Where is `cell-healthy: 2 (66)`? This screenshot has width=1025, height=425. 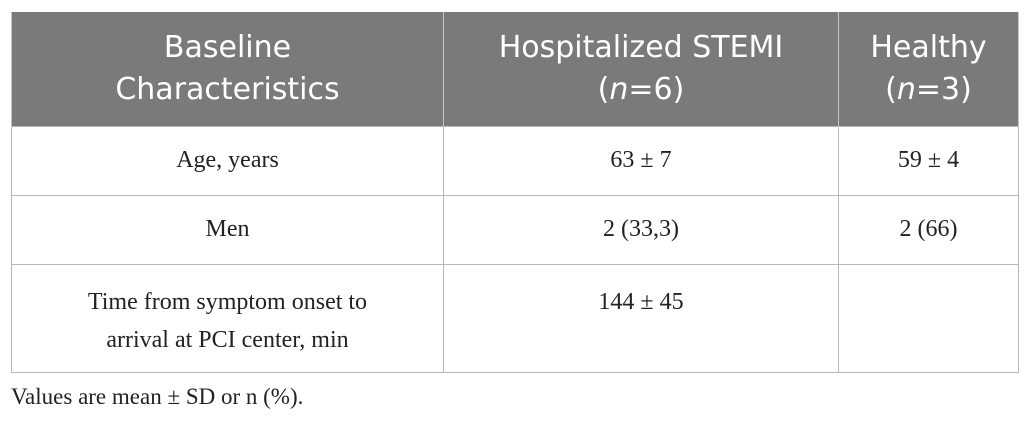
cell-healthy: 2 (66) is located at coordinates (928, 229).